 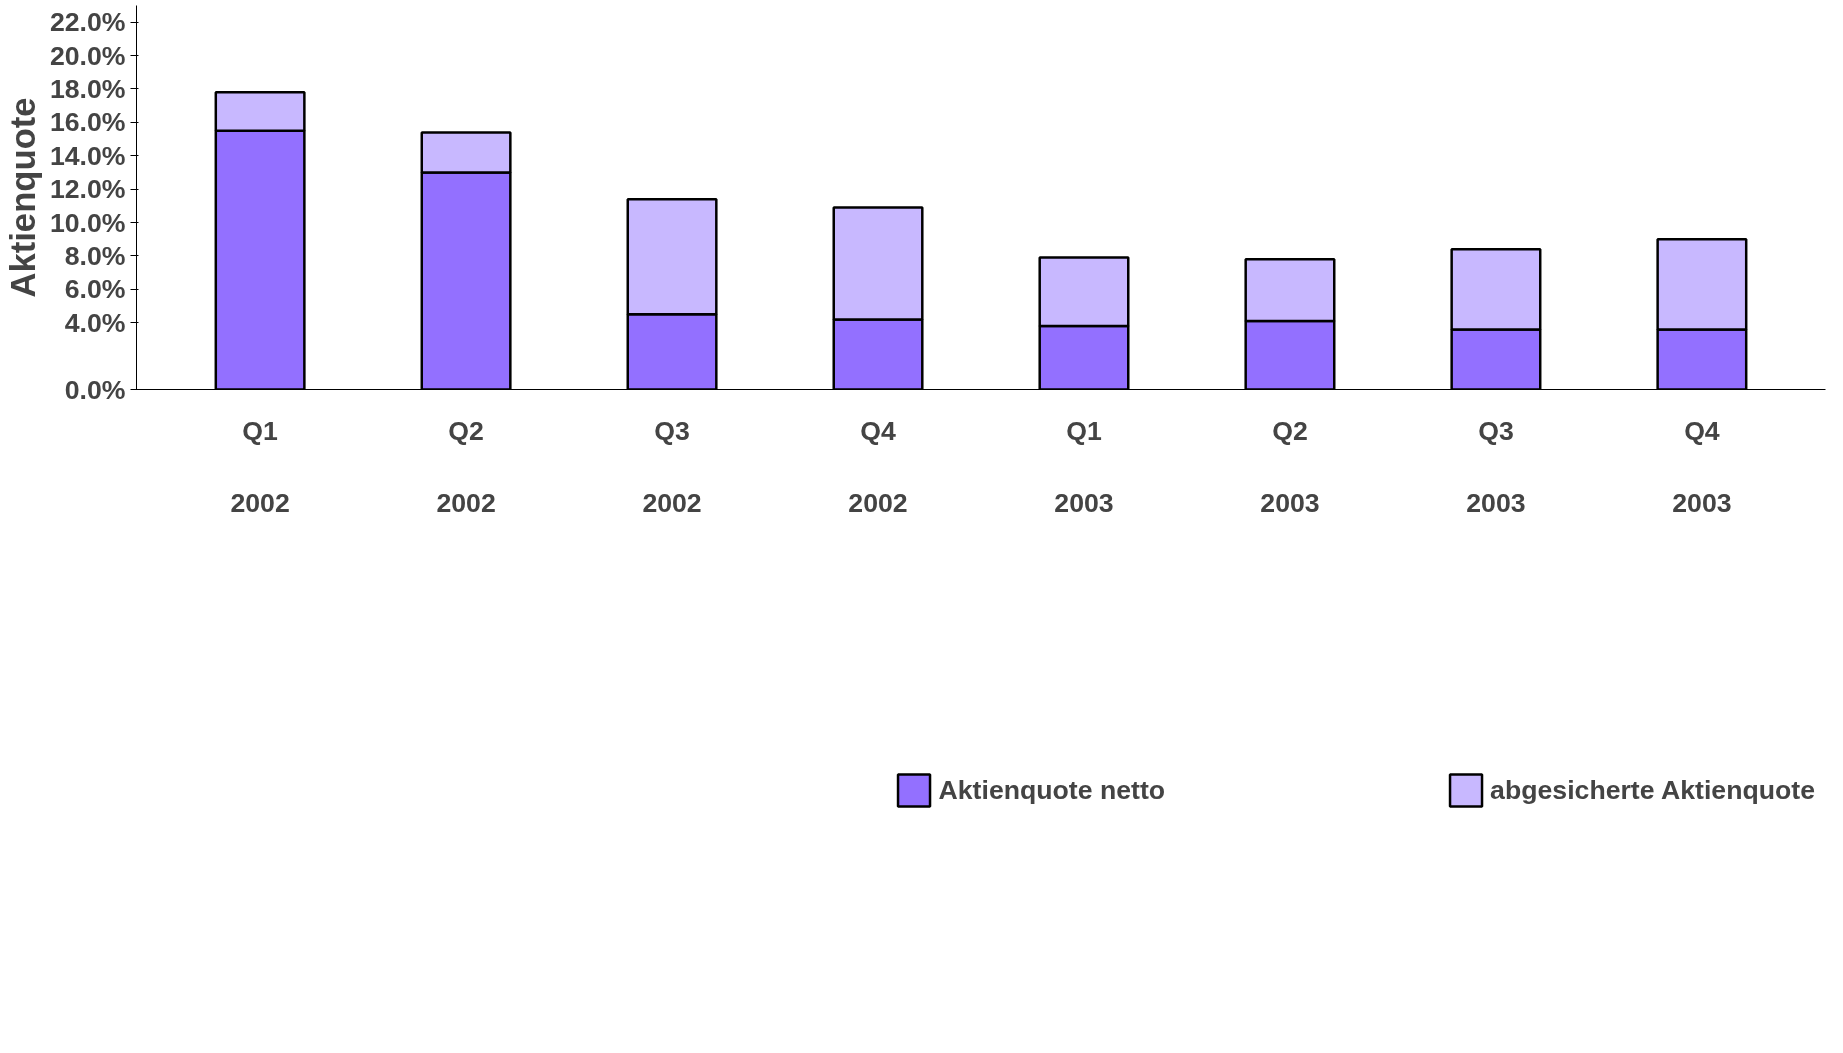 What do you see at coordinates (95, 389) in the screenshot?
I see `y-tick-label: 0.0%` at bounding box center [95, 389].